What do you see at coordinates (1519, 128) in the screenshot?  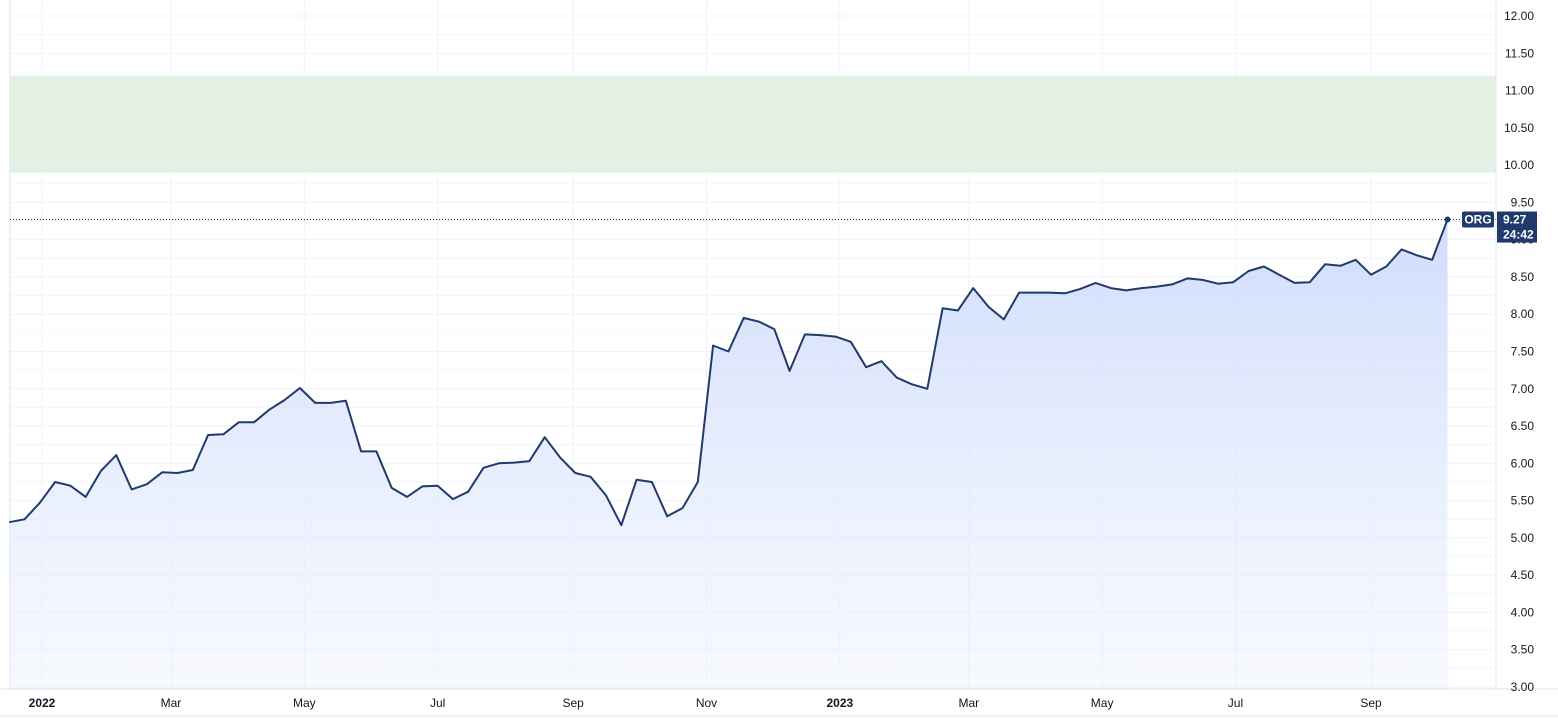 I see `price-tick-label: 10.50` at bounding box center [1519, 128].